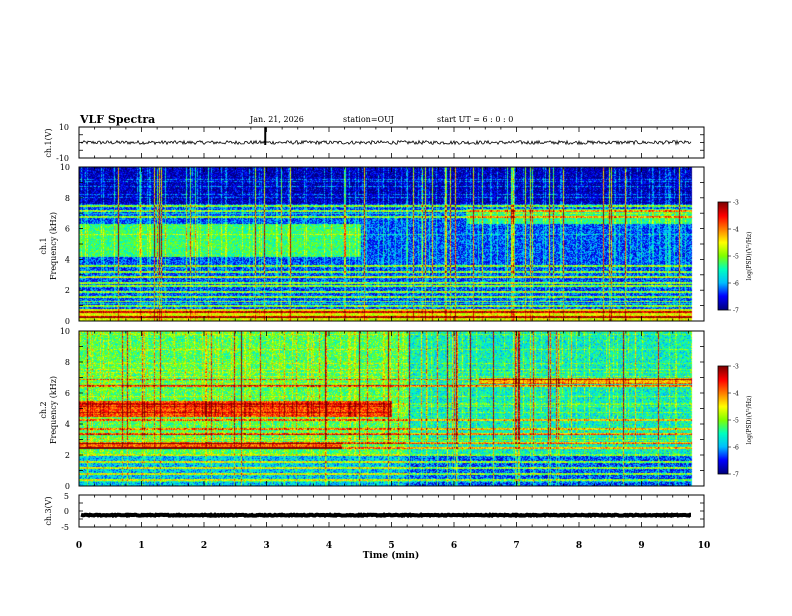  Describe the element at coordinates (66, 511) in the screenshot. I see `ch3-ytick-middle: 0` at that location.